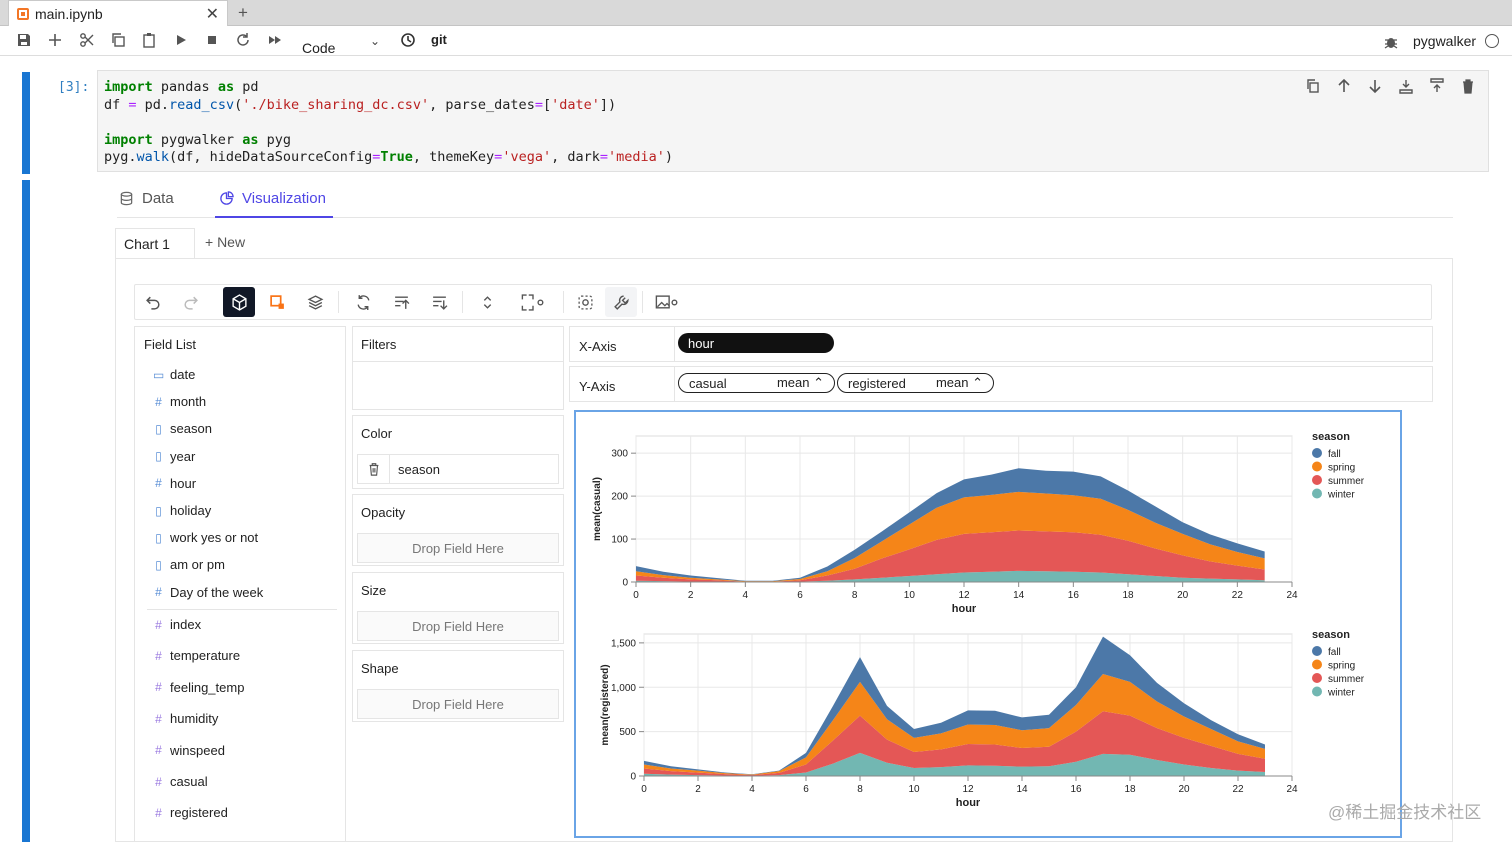  What do you see at coordinates (190, 812) in the screenshot?
I see `field-item: # registered` at bounding box center [190, 812].